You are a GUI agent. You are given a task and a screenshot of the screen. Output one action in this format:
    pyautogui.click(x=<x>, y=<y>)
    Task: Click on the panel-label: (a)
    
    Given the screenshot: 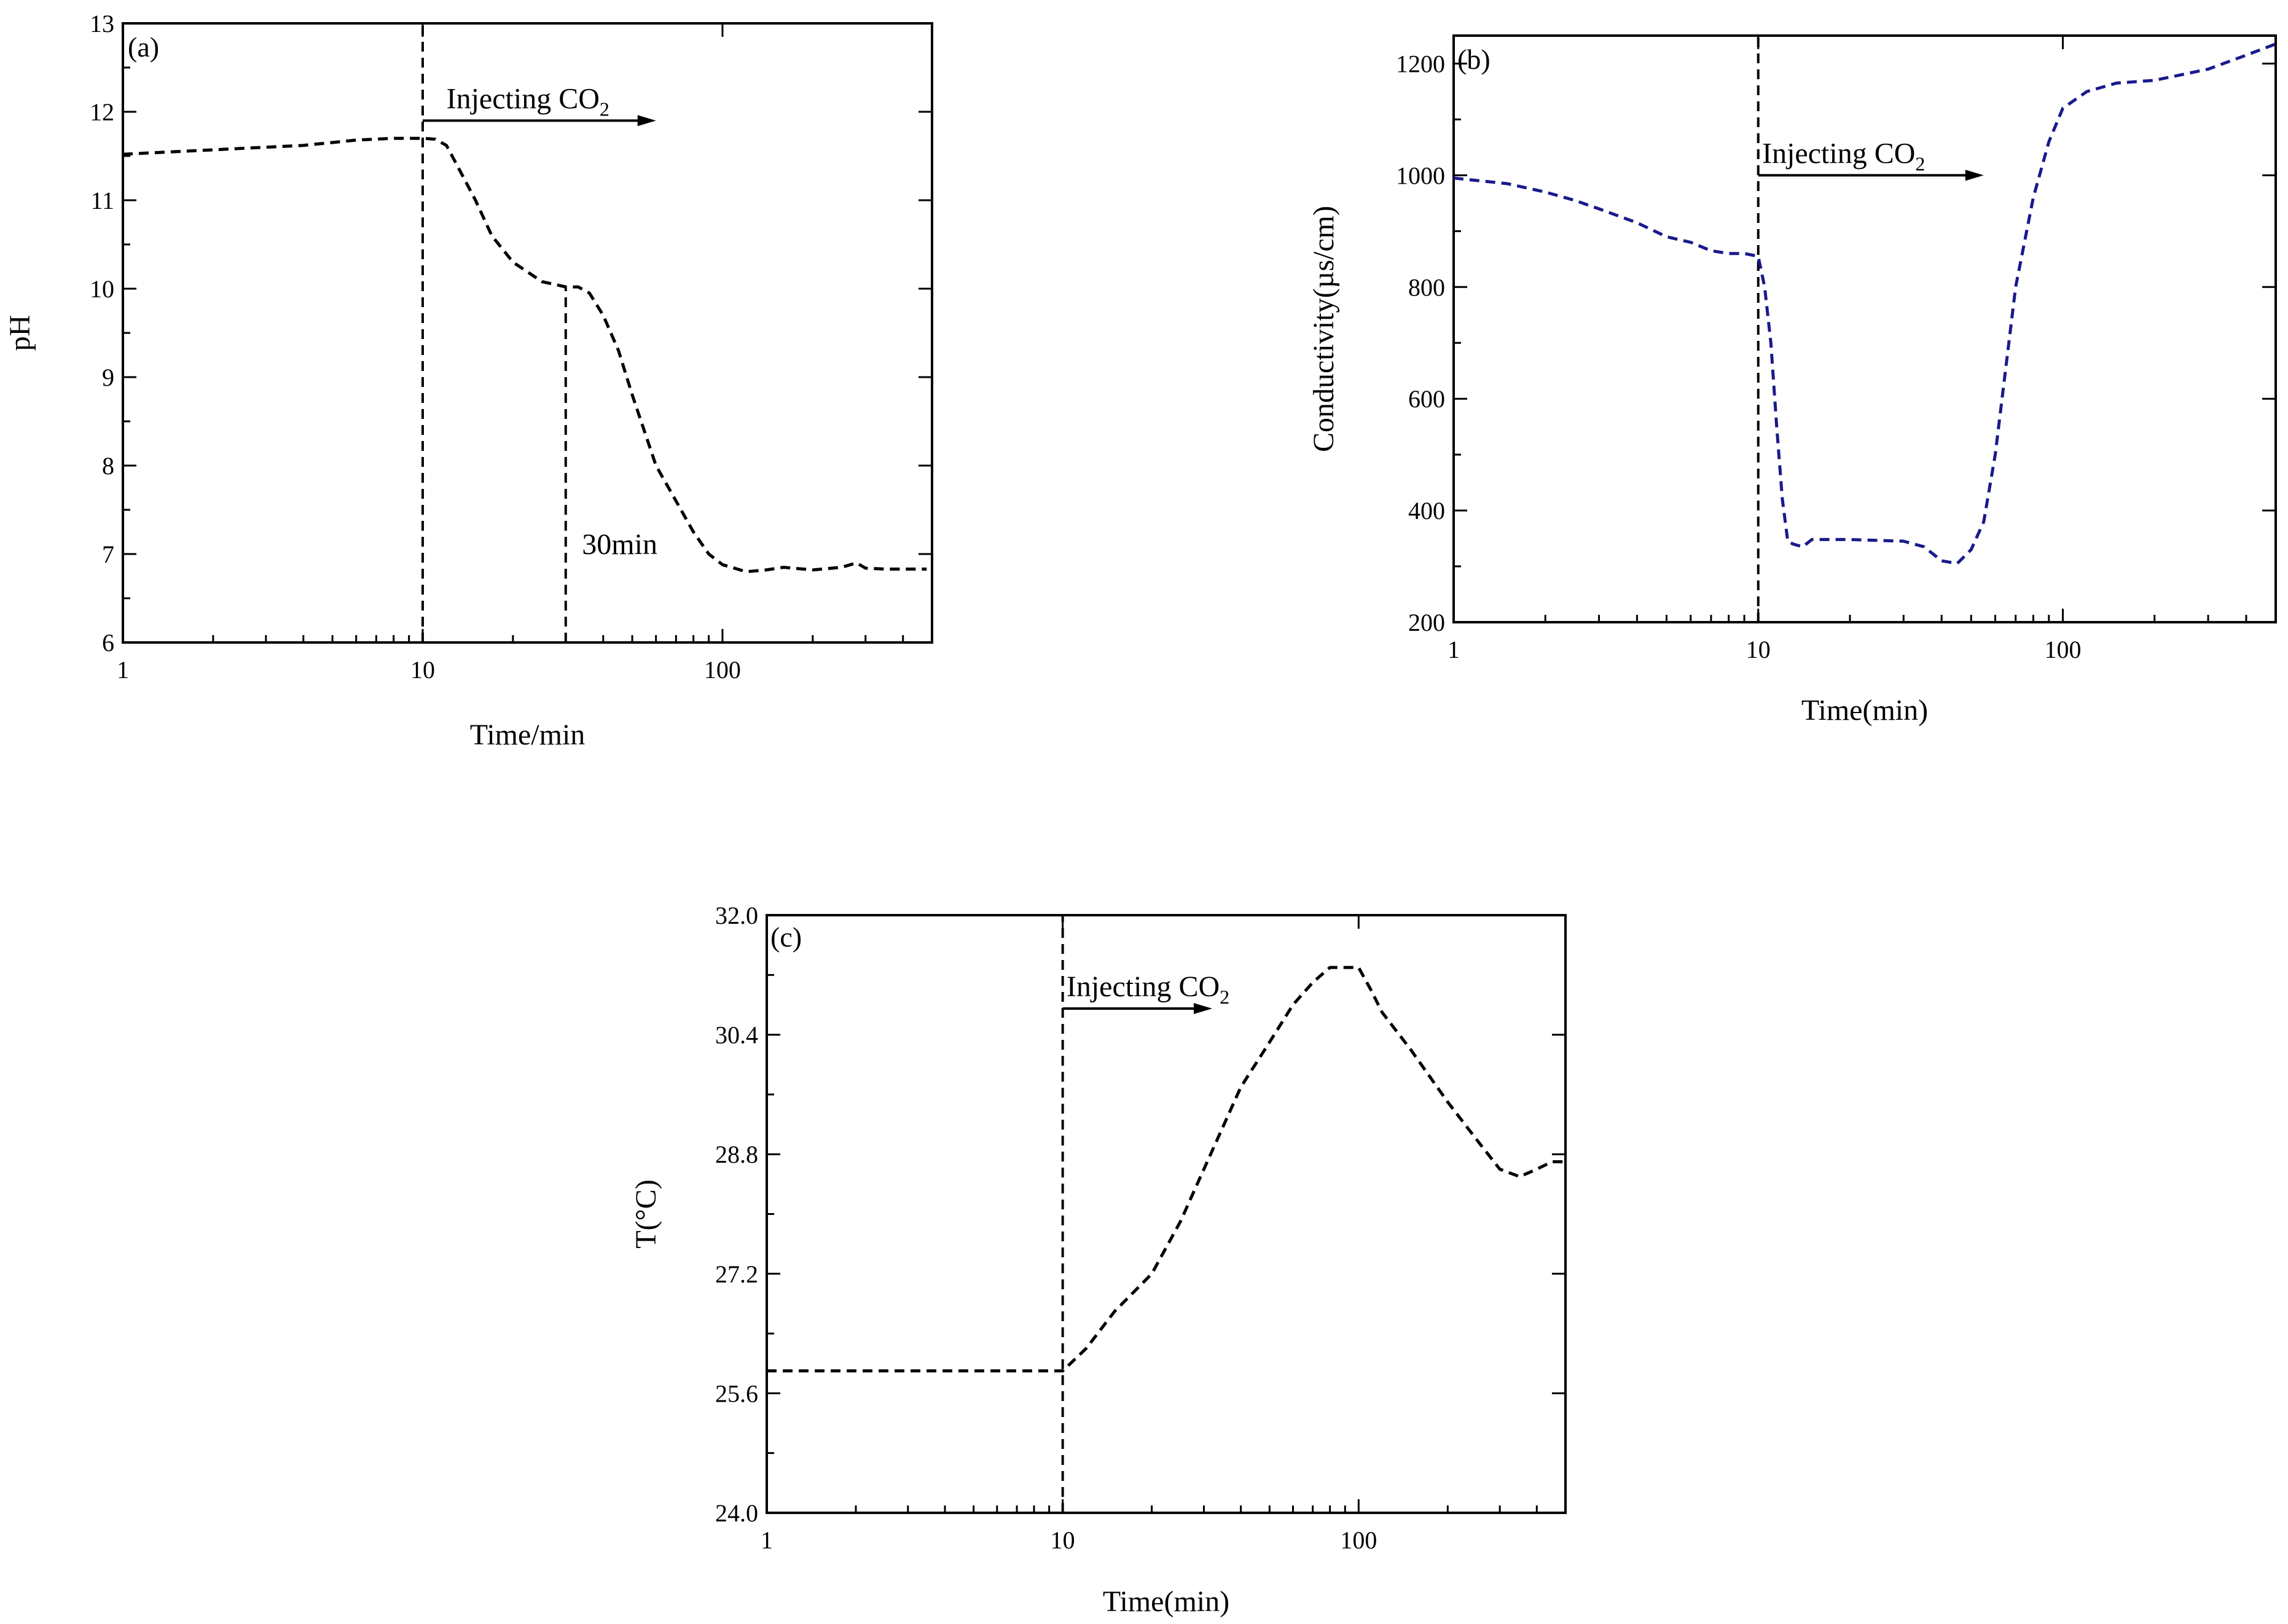 What is the action you would take?
    pyautogui.click(x=144, y=47)
    